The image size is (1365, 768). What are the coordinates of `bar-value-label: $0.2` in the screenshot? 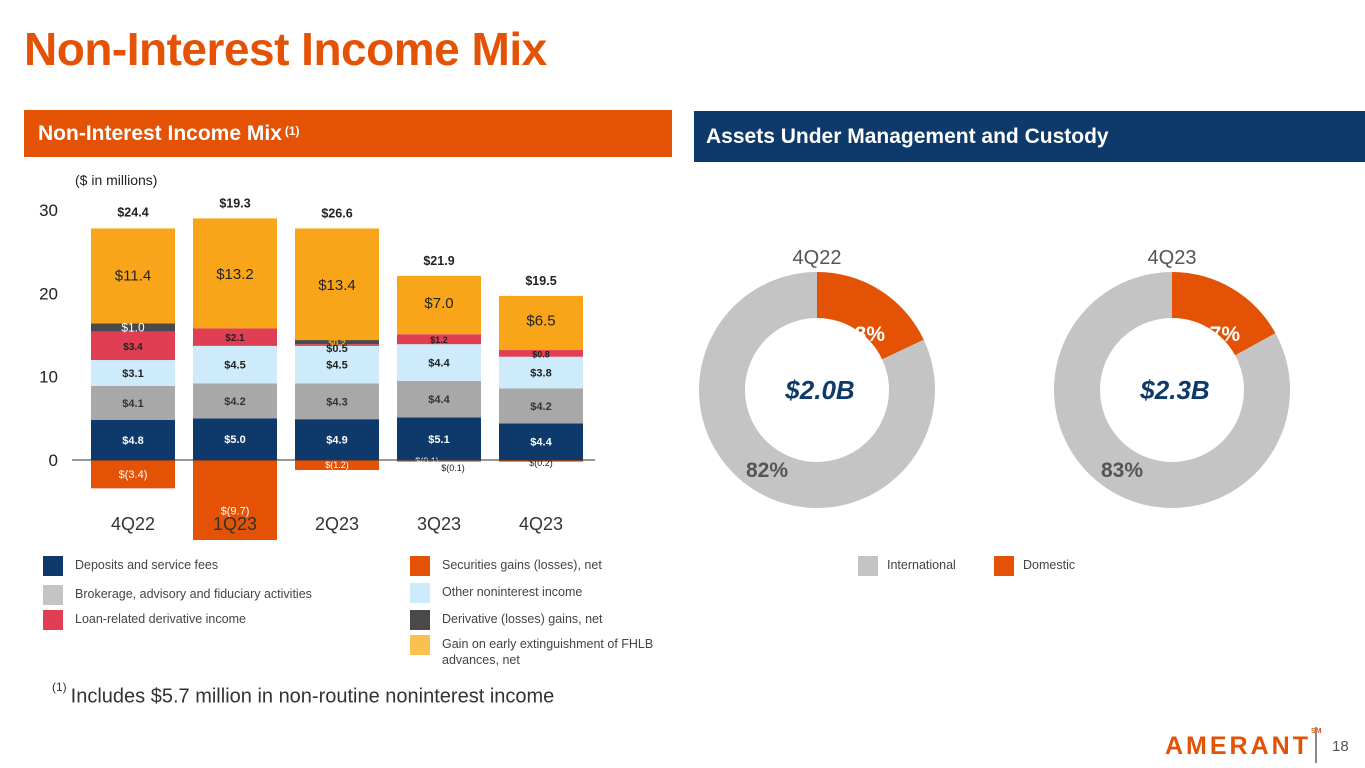 It's located at (337, 343).